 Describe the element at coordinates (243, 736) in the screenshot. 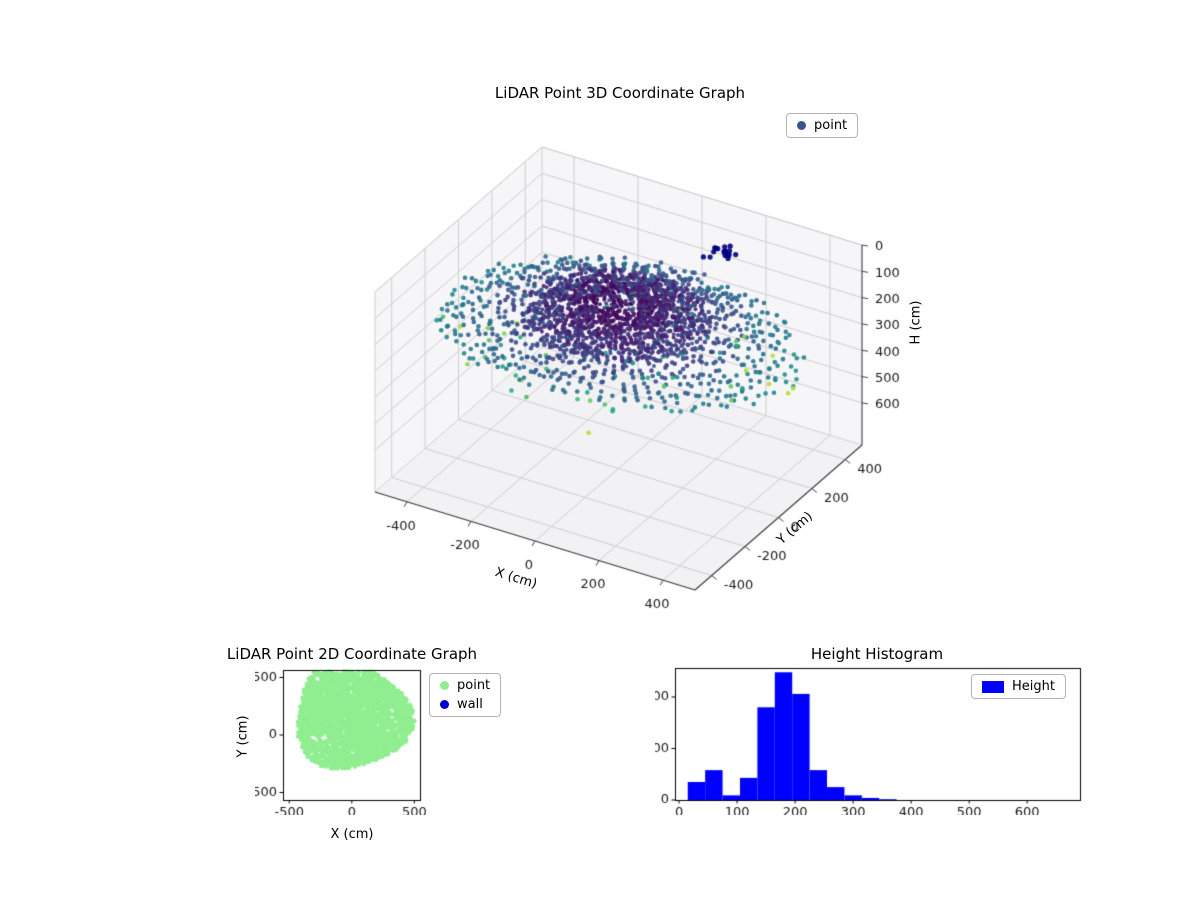

I see `plot2d-ylabel: Y (cm)` at that location.